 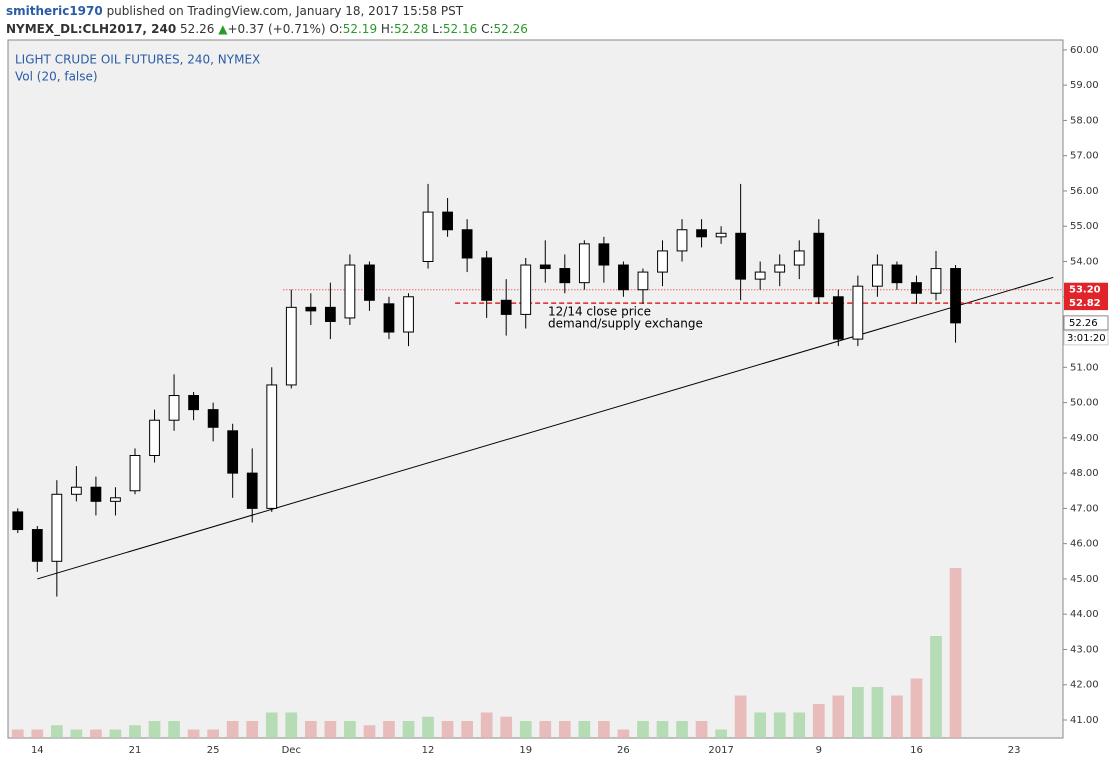 I want to click on arrow: ▲, so click(x=223, y=29).